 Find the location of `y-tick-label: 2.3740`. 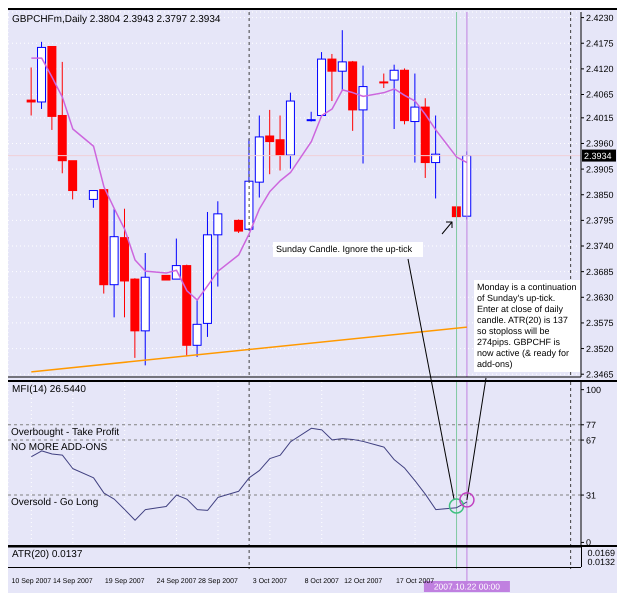

y-tick-label: 2.3740 is located at coordinates (600, 246).